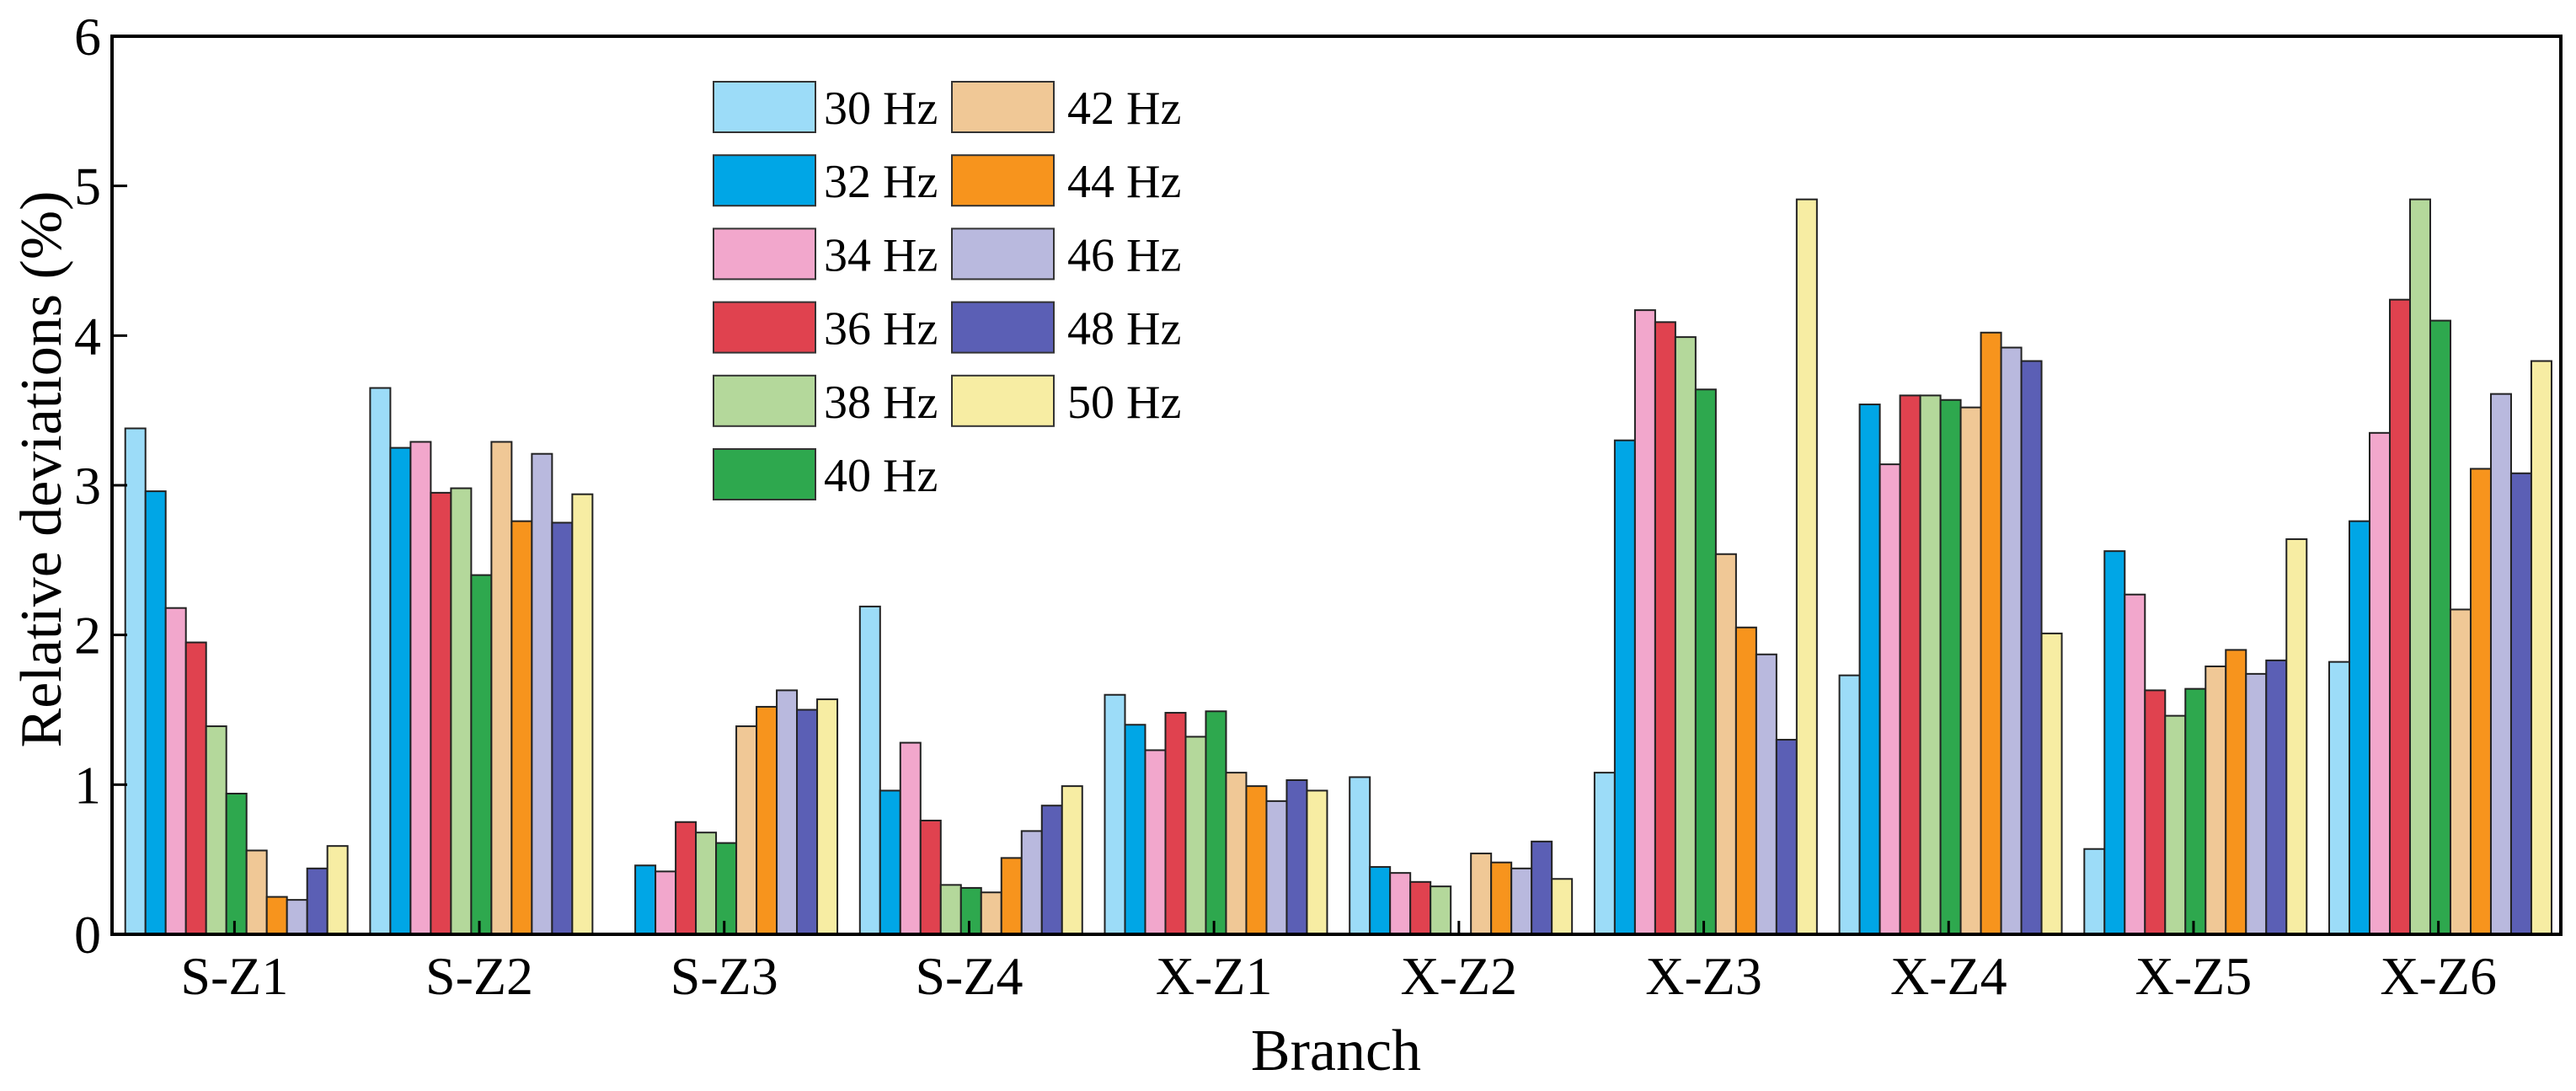 Image resolution: width=2576 pixels, height=1091 pixels. What do you see at coordinates (1869, 669) in the screenshot?
I see `bar-x-z4-32hz` at bounding box center [1869, 669].